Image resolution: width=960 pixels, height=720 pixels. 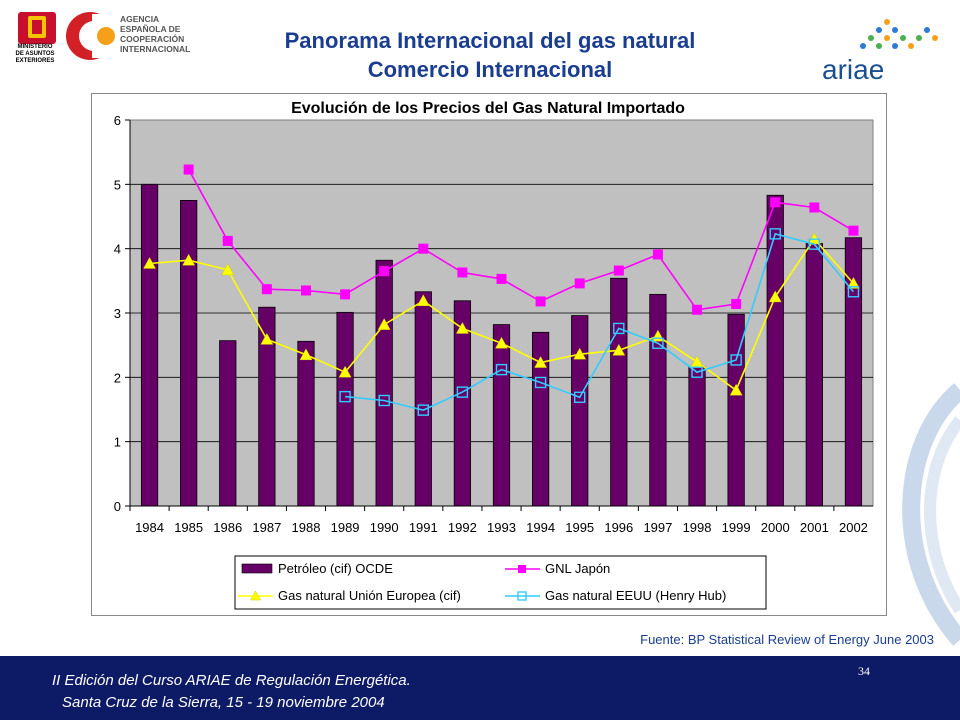 What do you see at coordinates (335, 568) in the screenshot?
I see `legend-label-bar: Petróleo (cif) OCDE` at bounding box center [335, 568].